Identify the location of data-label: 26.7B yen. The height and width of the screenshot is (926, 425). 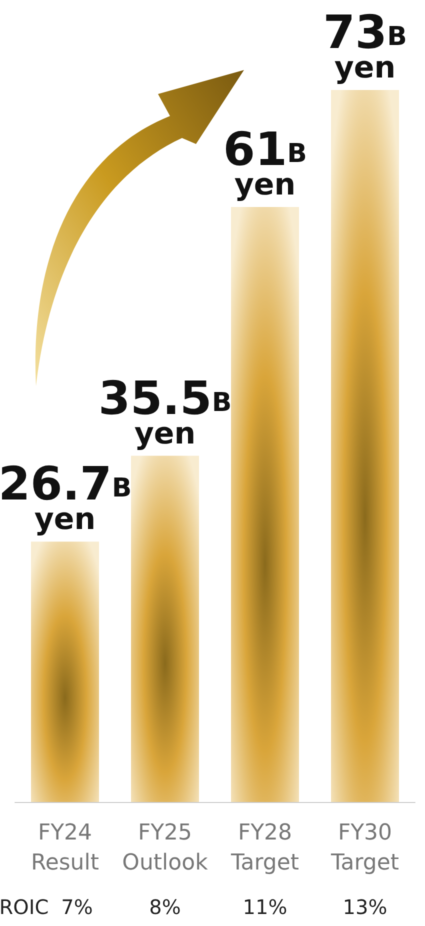
(66, 497).